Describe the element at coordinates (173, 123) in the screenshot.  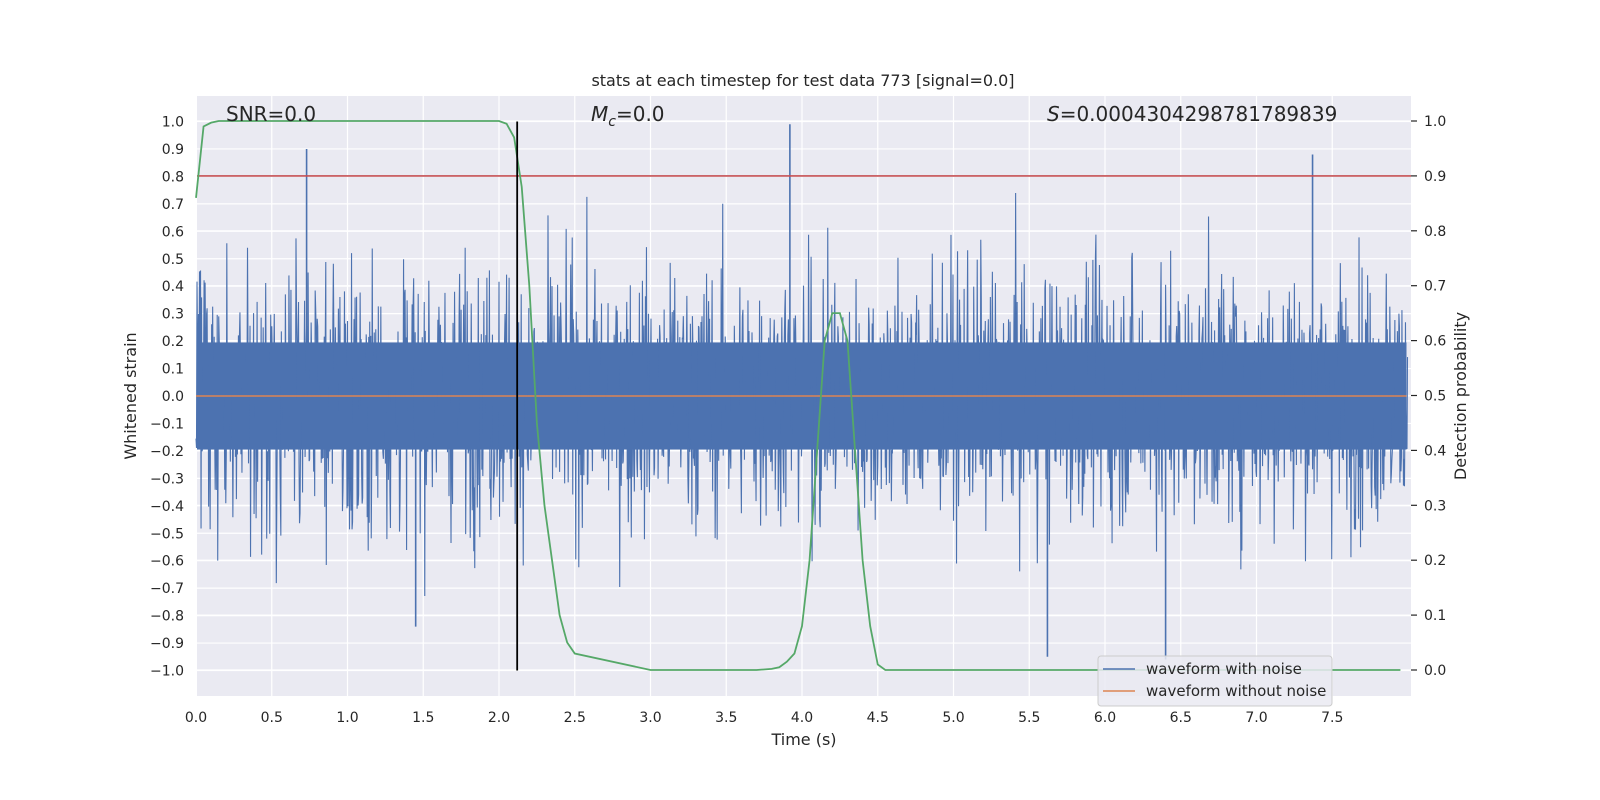
I see `y-left-tick-label: 1.0` at that location.